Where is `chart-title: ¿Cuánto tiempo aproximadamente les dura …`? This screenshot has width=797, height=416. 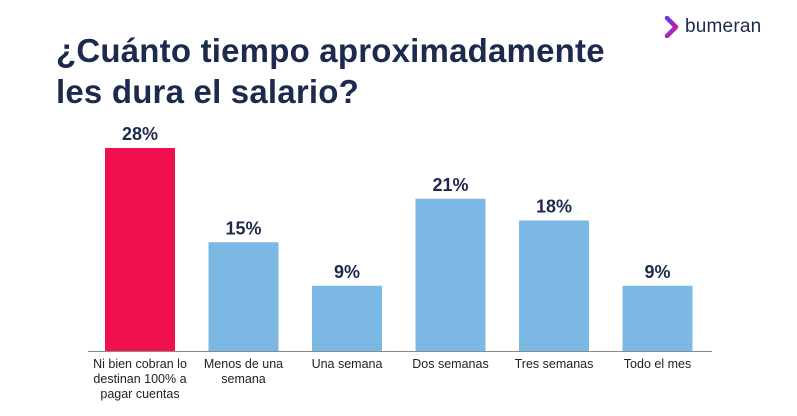 chart-title: ¿Cuánto tiempo aproximadamente les dura … is located at coordinates (330, 71).